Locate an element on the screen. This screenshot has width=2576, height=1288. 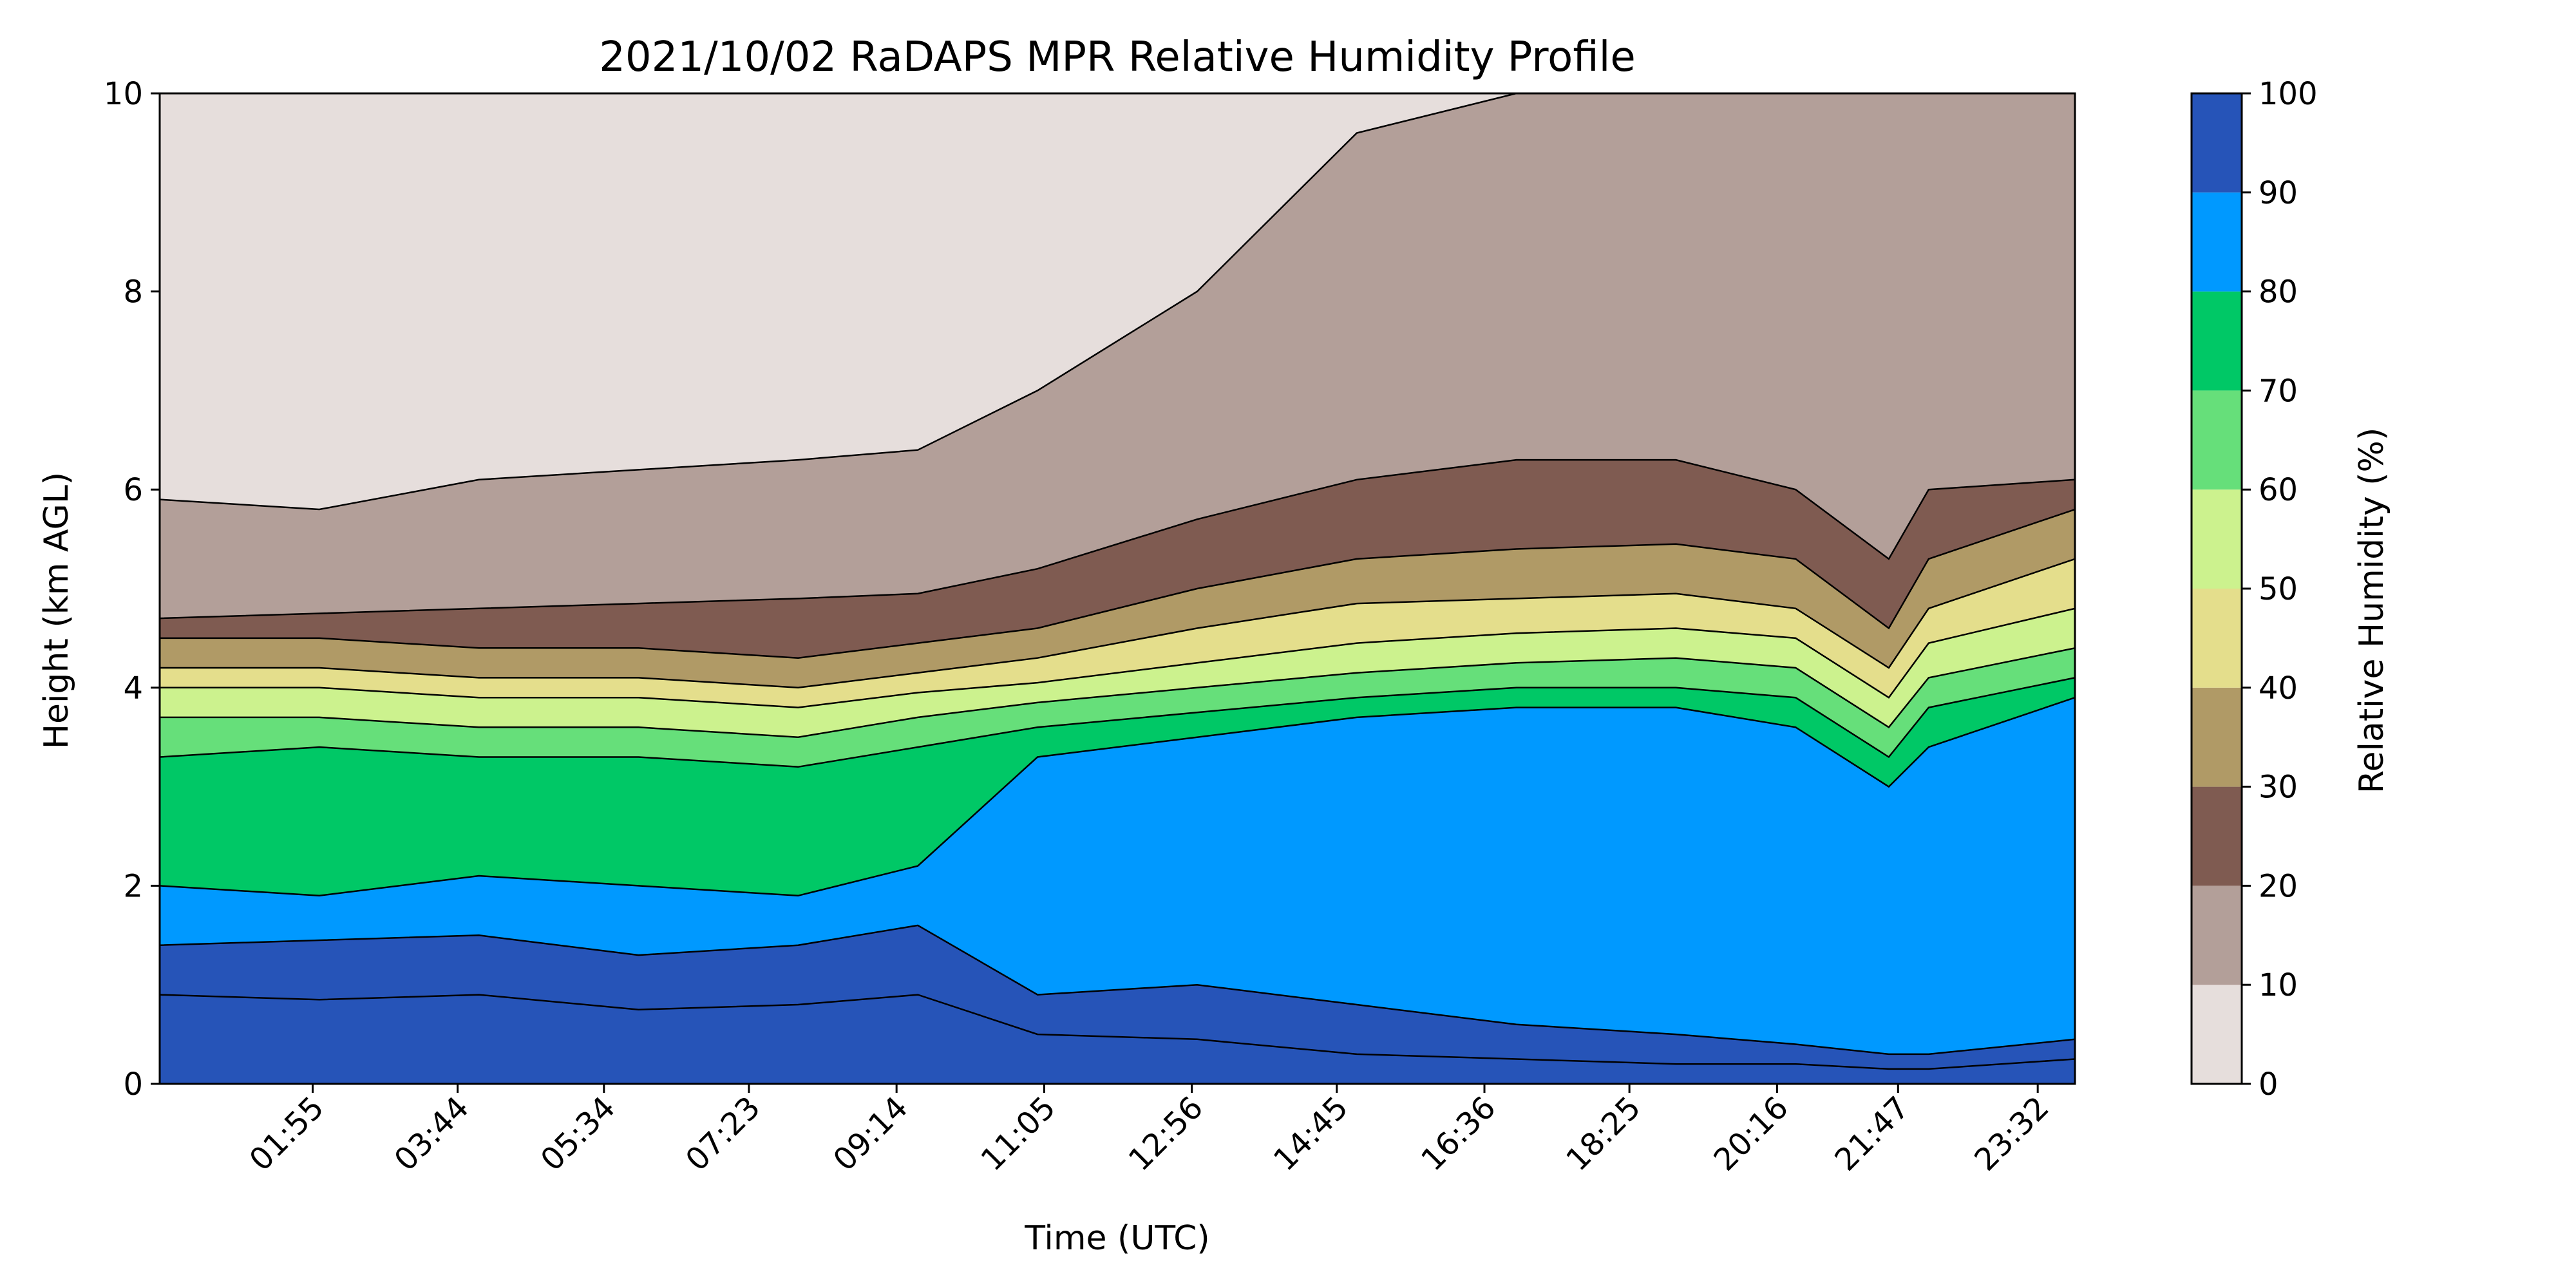
colorbar-tick-label: 40 is located at coordinates (2278, 688).